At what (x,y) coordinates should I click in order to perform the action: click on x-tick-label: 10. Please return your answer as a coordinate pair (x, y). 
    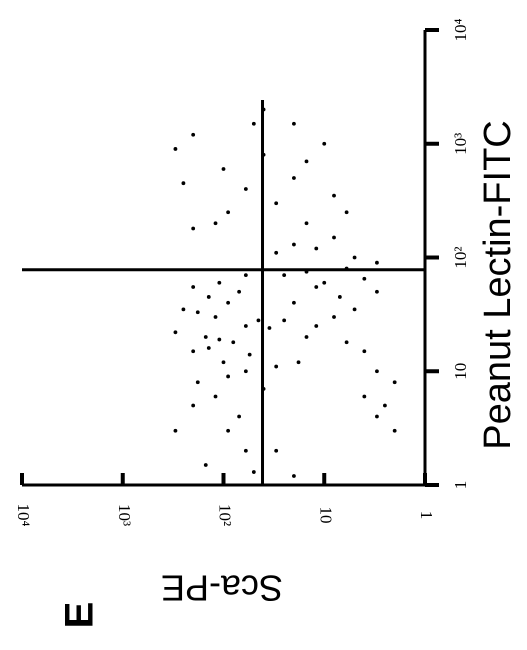
    Looking at the image, I should click on (460, 371).